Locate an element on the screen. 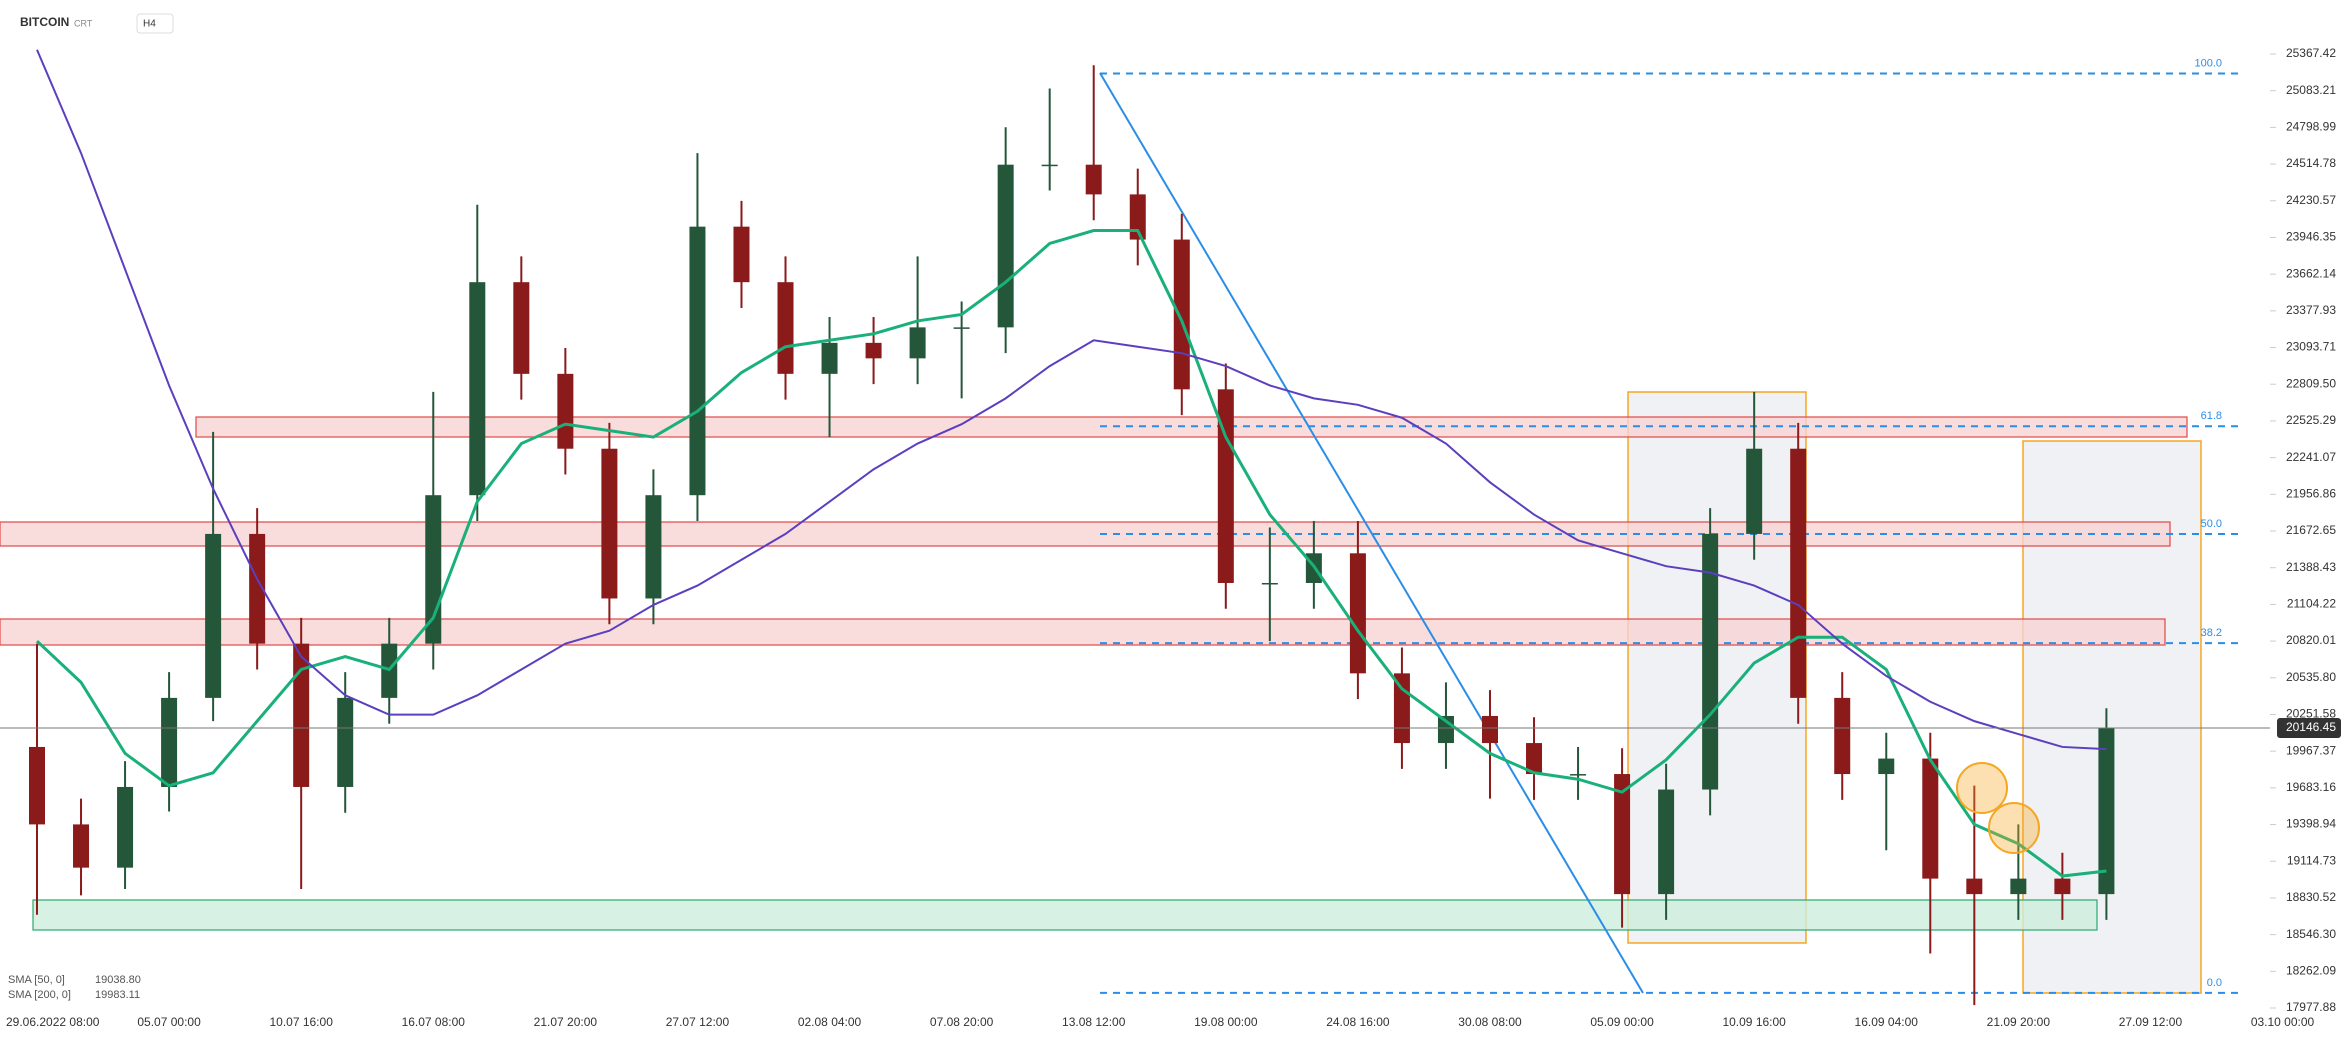 The width and height of the screenshot is (2346, 1044). y-tick-label: 21672.65 is located at coordinates (2311, 530).